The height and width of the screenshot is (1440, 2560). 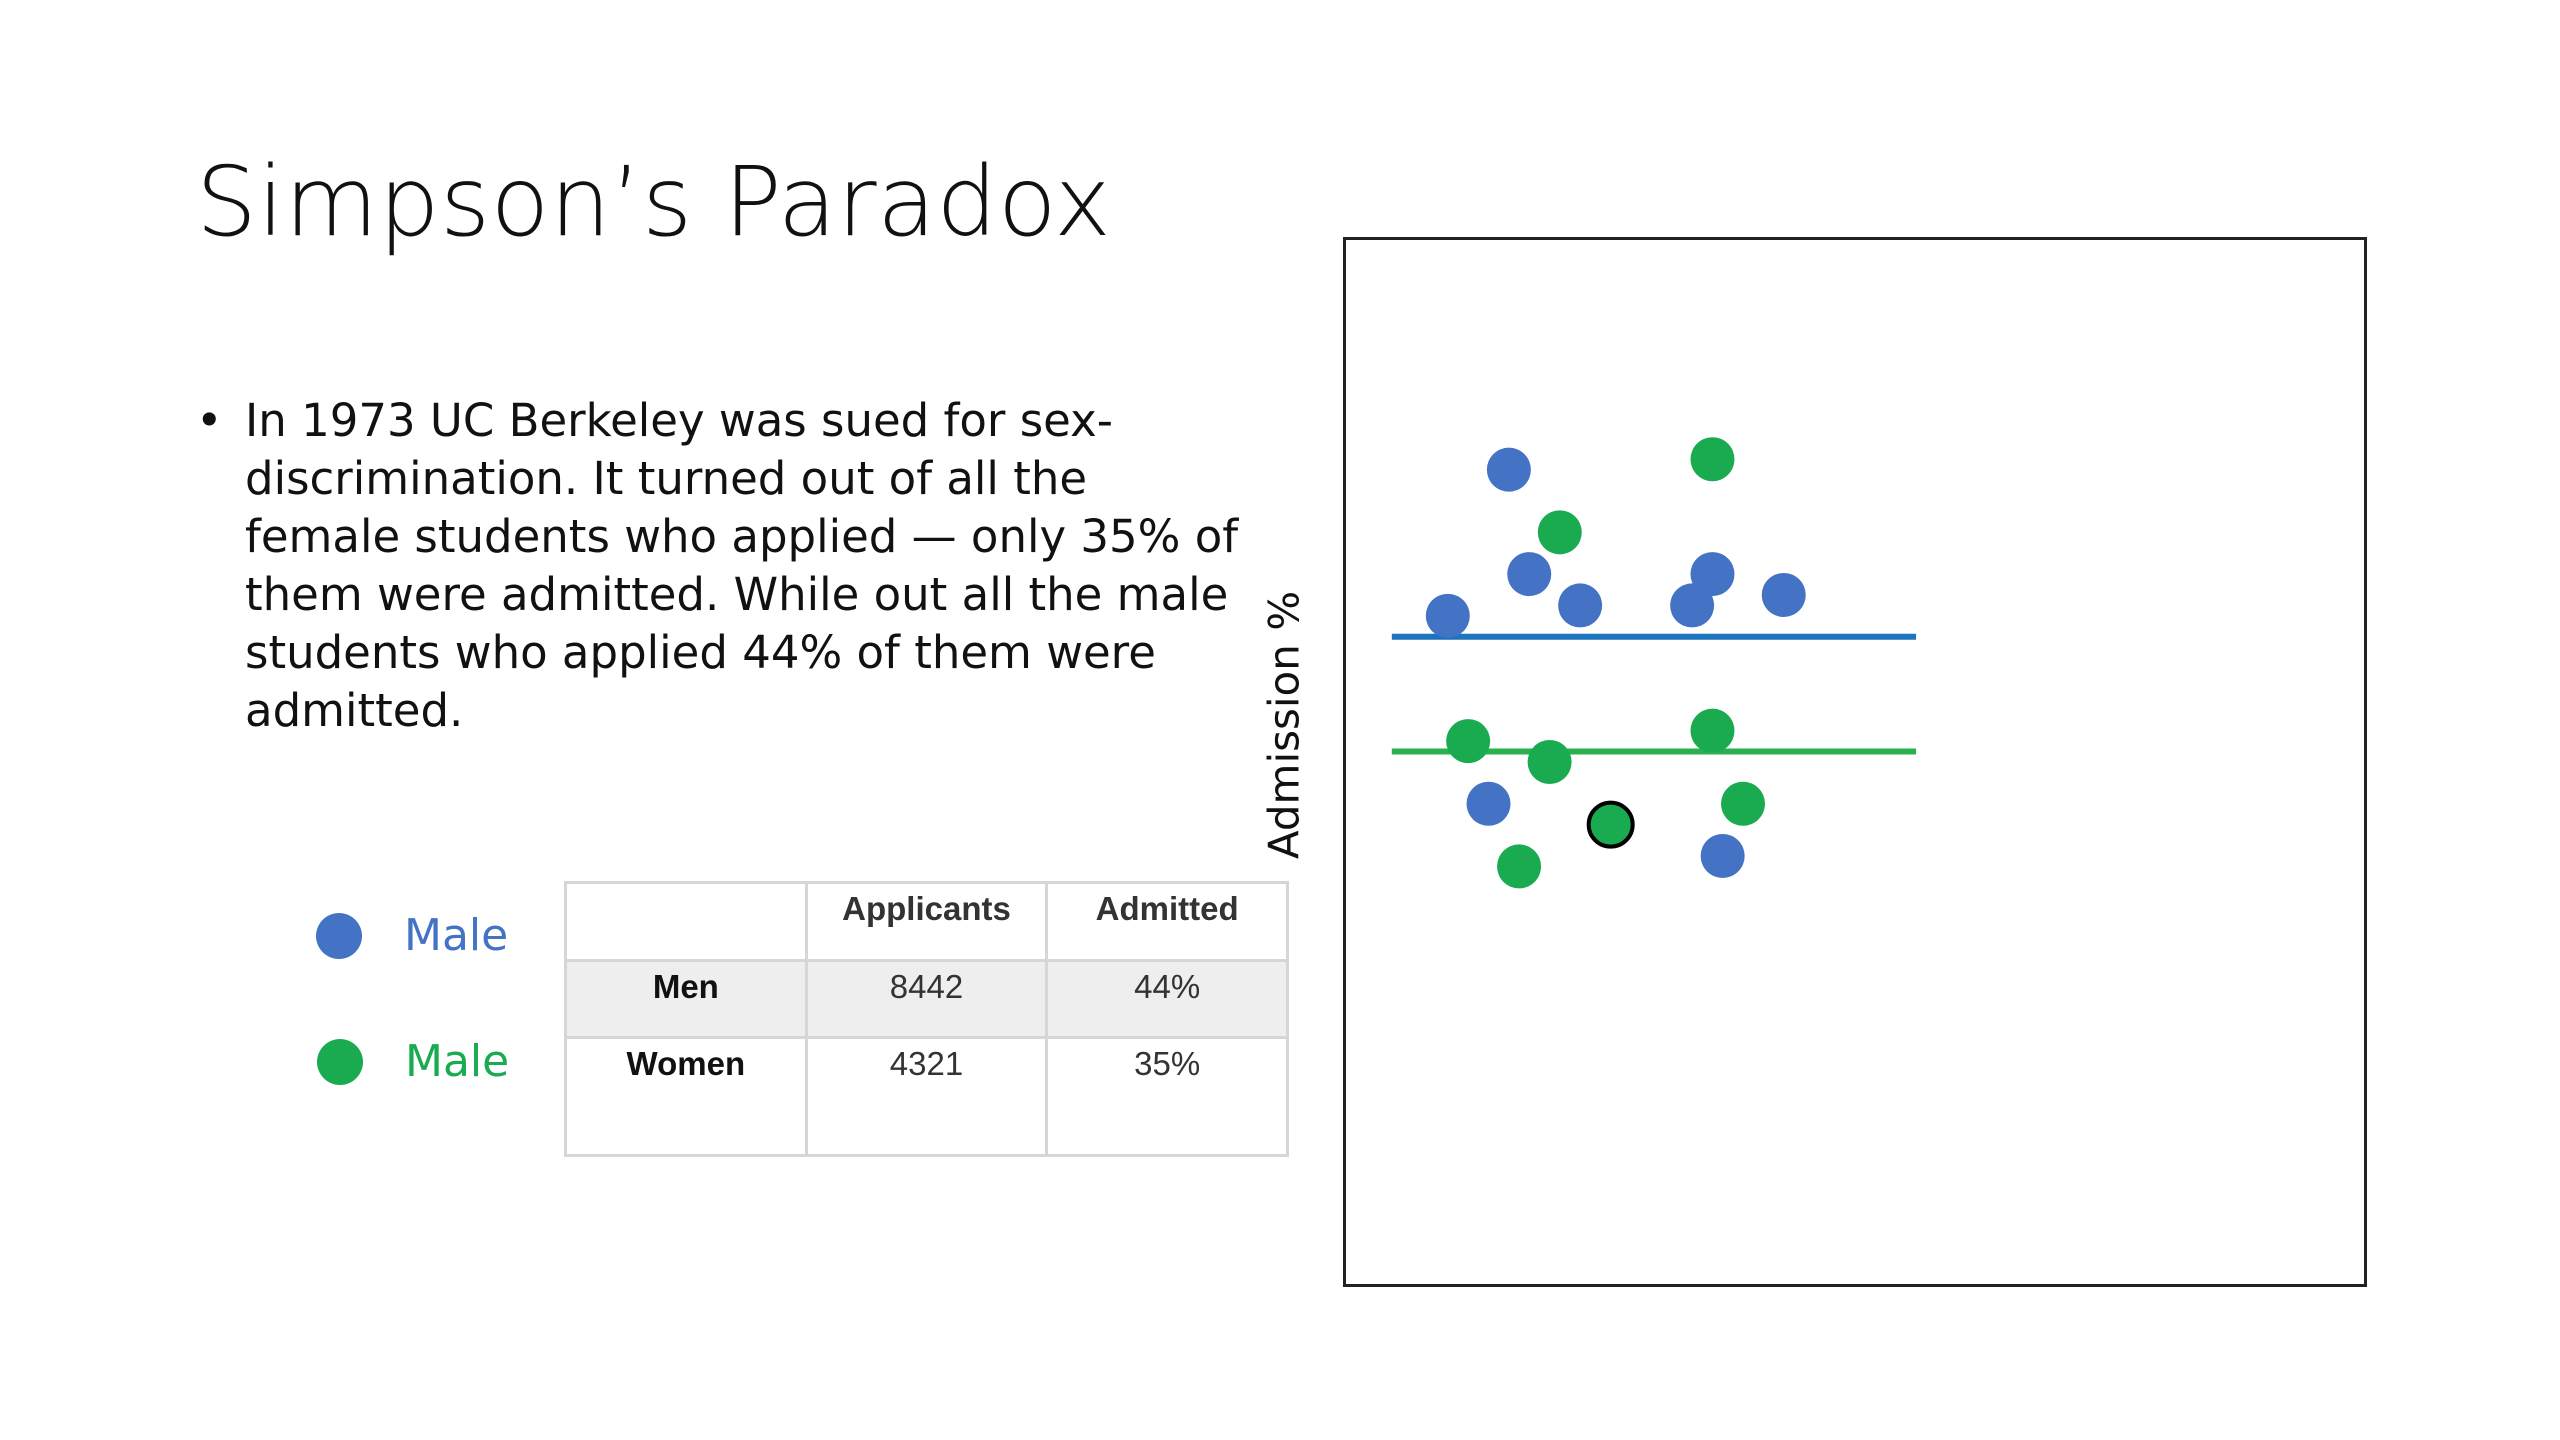 What do you see at coordinates (686, 998) in the screenshot?
I see `row-label-men: Men` at bounding box center [686, 998].